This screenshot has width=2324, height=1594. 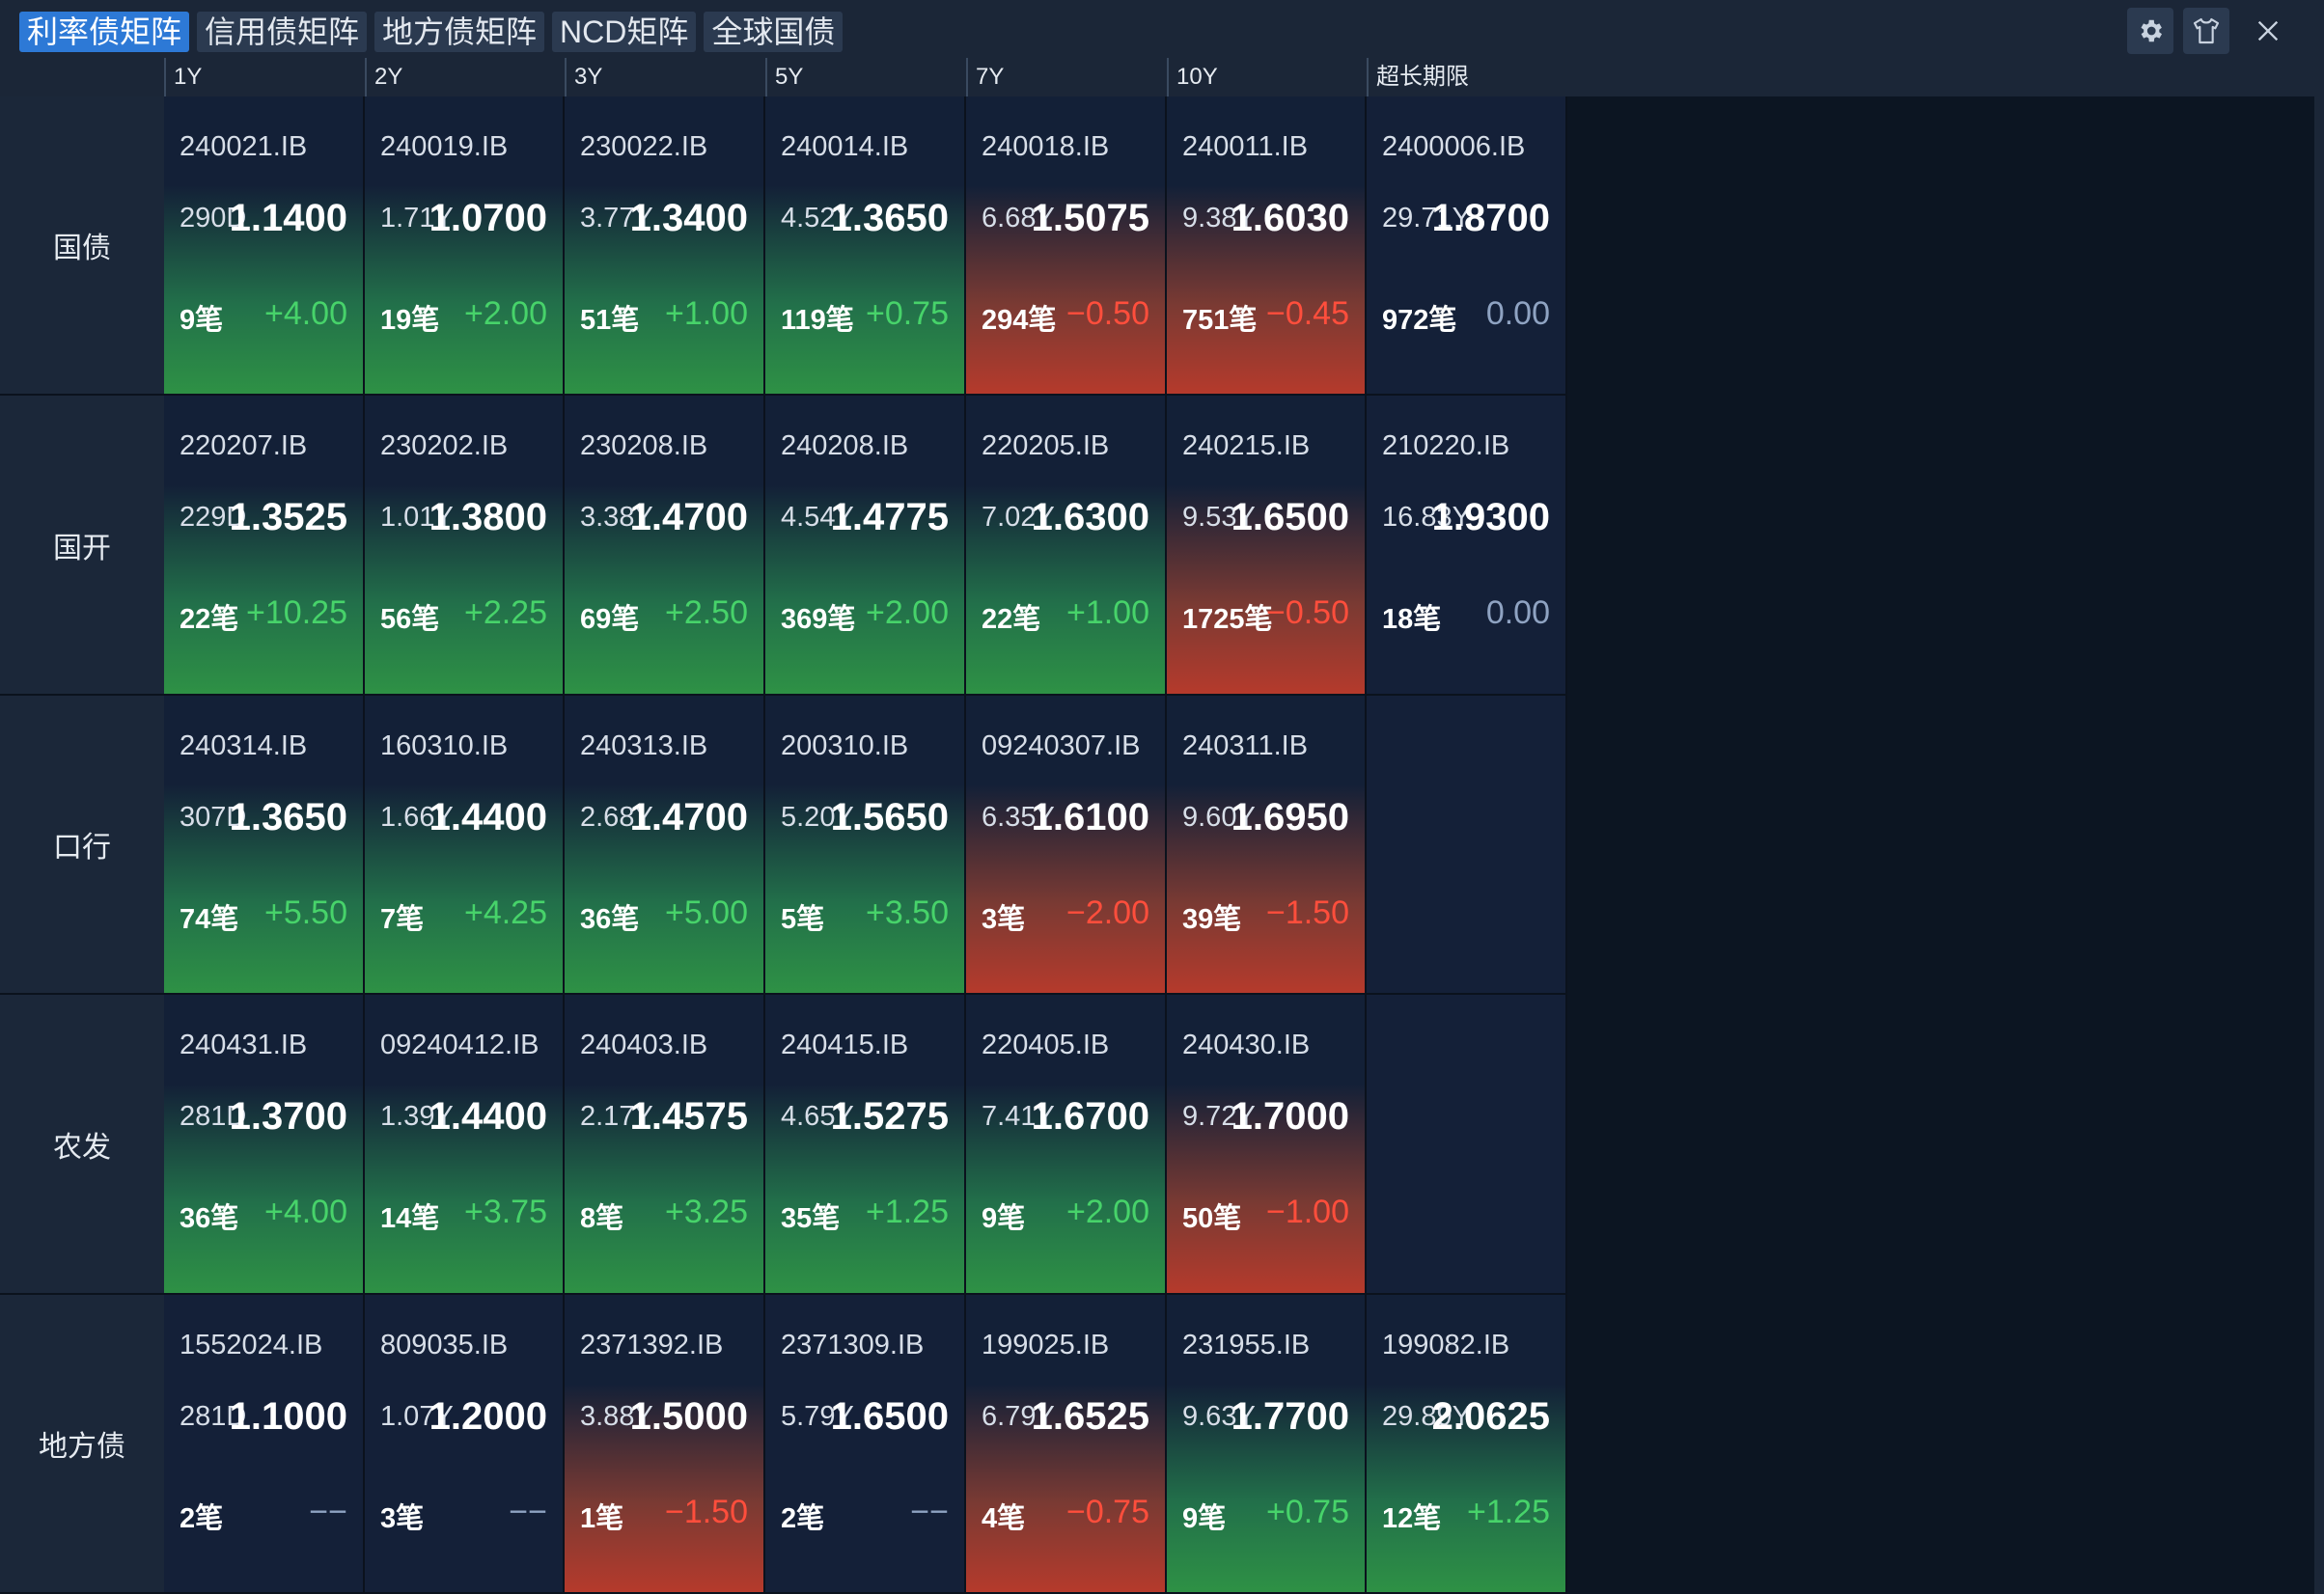 What do you see at coordinates (1066, 1444) in the screenshot?
I see `bond-cell: 199025.IB 6.79Y 1.6525 4笔 −0.75` at bounding box center [1066, 1444].